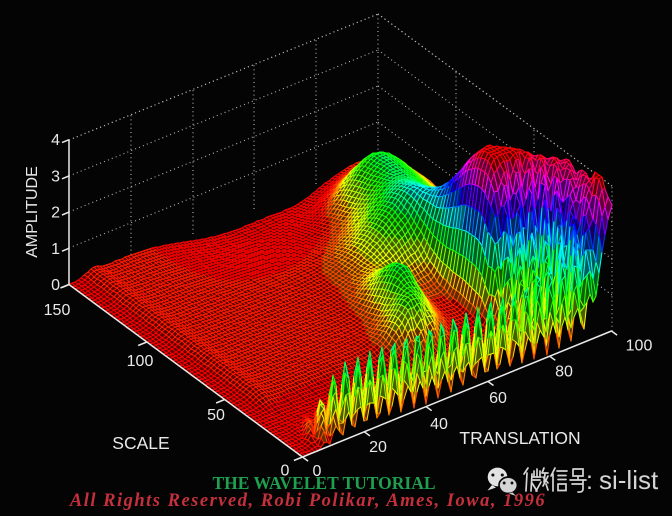 This screenshot has width=672, height=516. Describe the element at coordinates (55, 140) in the screenshot. I see `svg-text: 4` at that location.